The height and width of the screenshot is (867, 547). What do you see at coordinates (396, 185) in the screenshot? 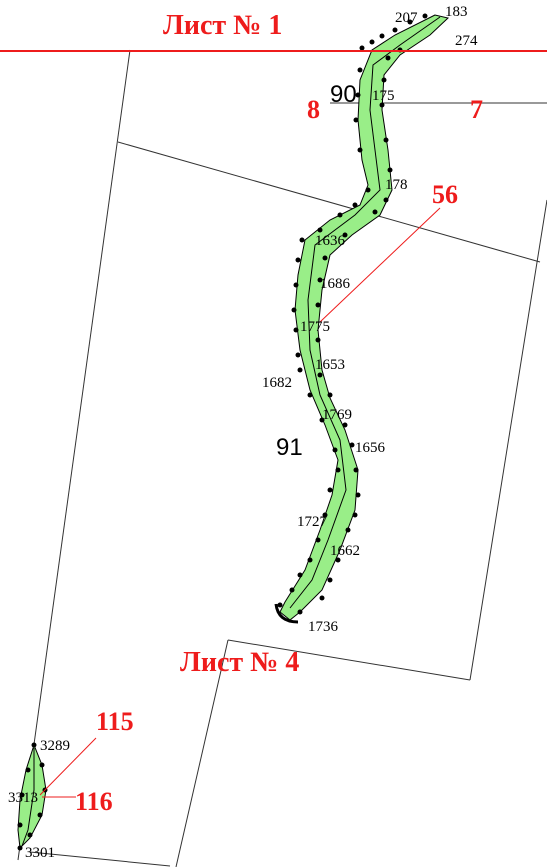
I see `point-label-178: 178` at bounding box center [396, 185].